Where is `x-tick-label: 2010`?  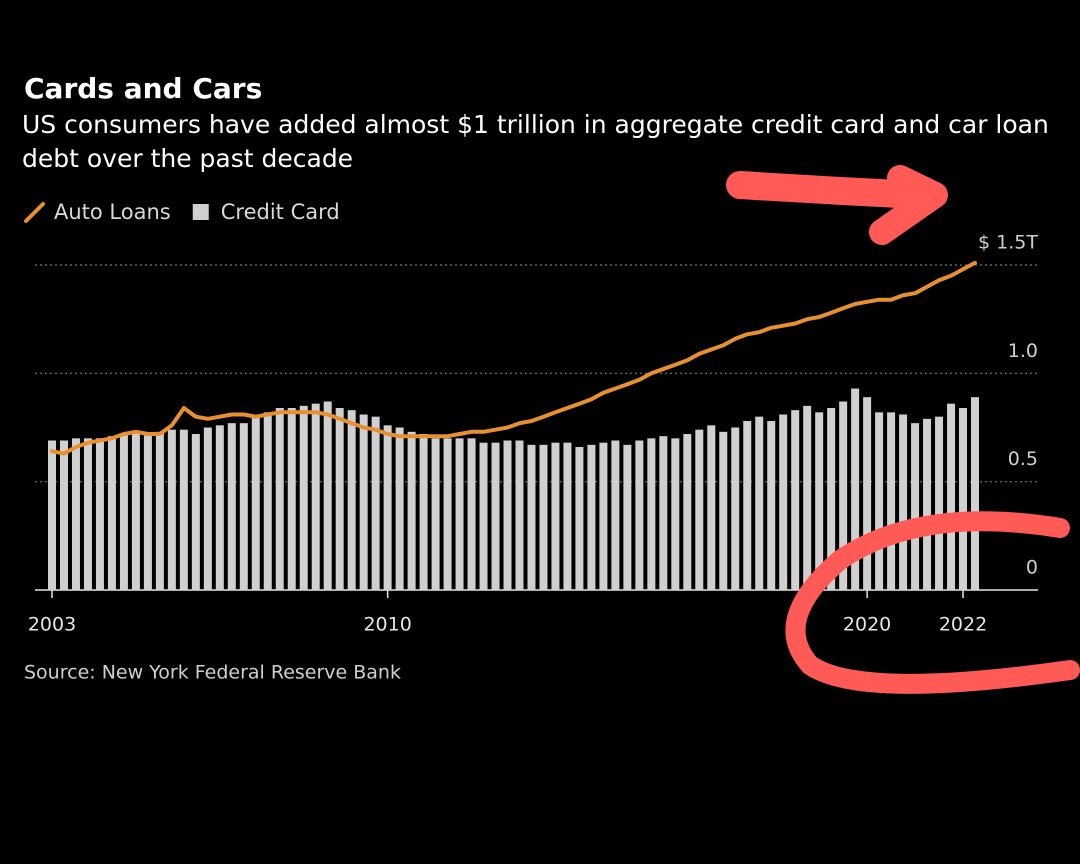
x-tick-label: 2010 is located at coordinates (387, 625).